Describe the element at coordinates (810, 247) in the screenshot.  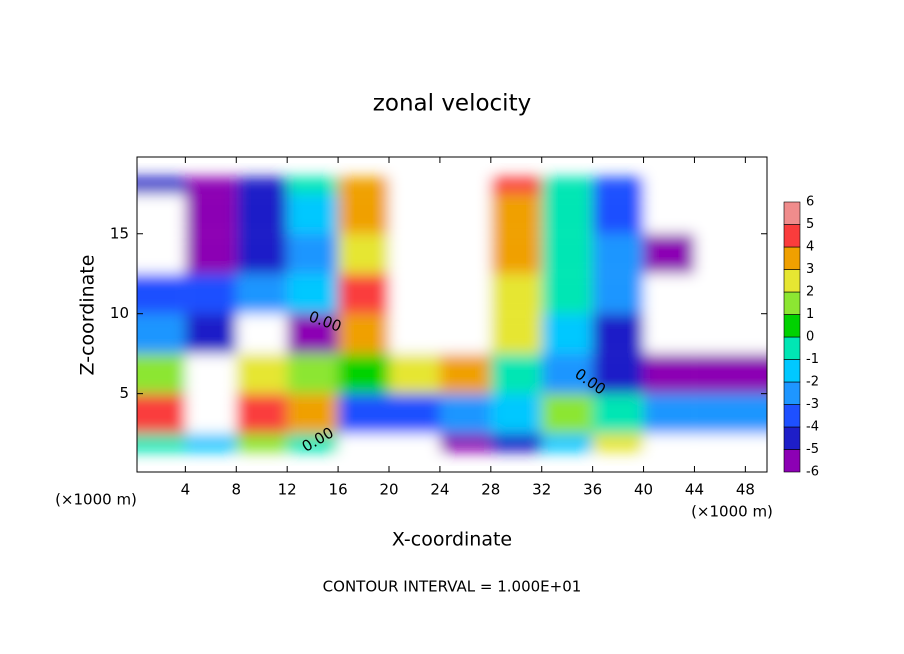
I see `colorbar-label: 4` at that location.